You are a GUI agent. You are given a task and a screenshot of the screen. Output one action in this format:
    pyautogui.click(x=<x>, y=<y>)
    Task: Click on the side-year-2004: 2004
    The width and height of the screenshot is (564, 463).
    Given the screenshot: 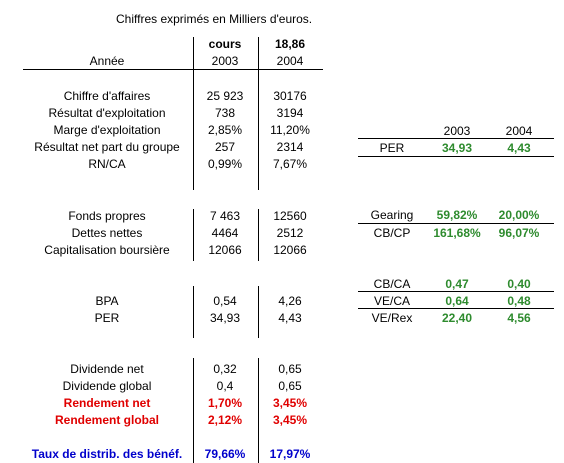 What is the action you would take?
    pyautogui.click(x=519, y=131)
    